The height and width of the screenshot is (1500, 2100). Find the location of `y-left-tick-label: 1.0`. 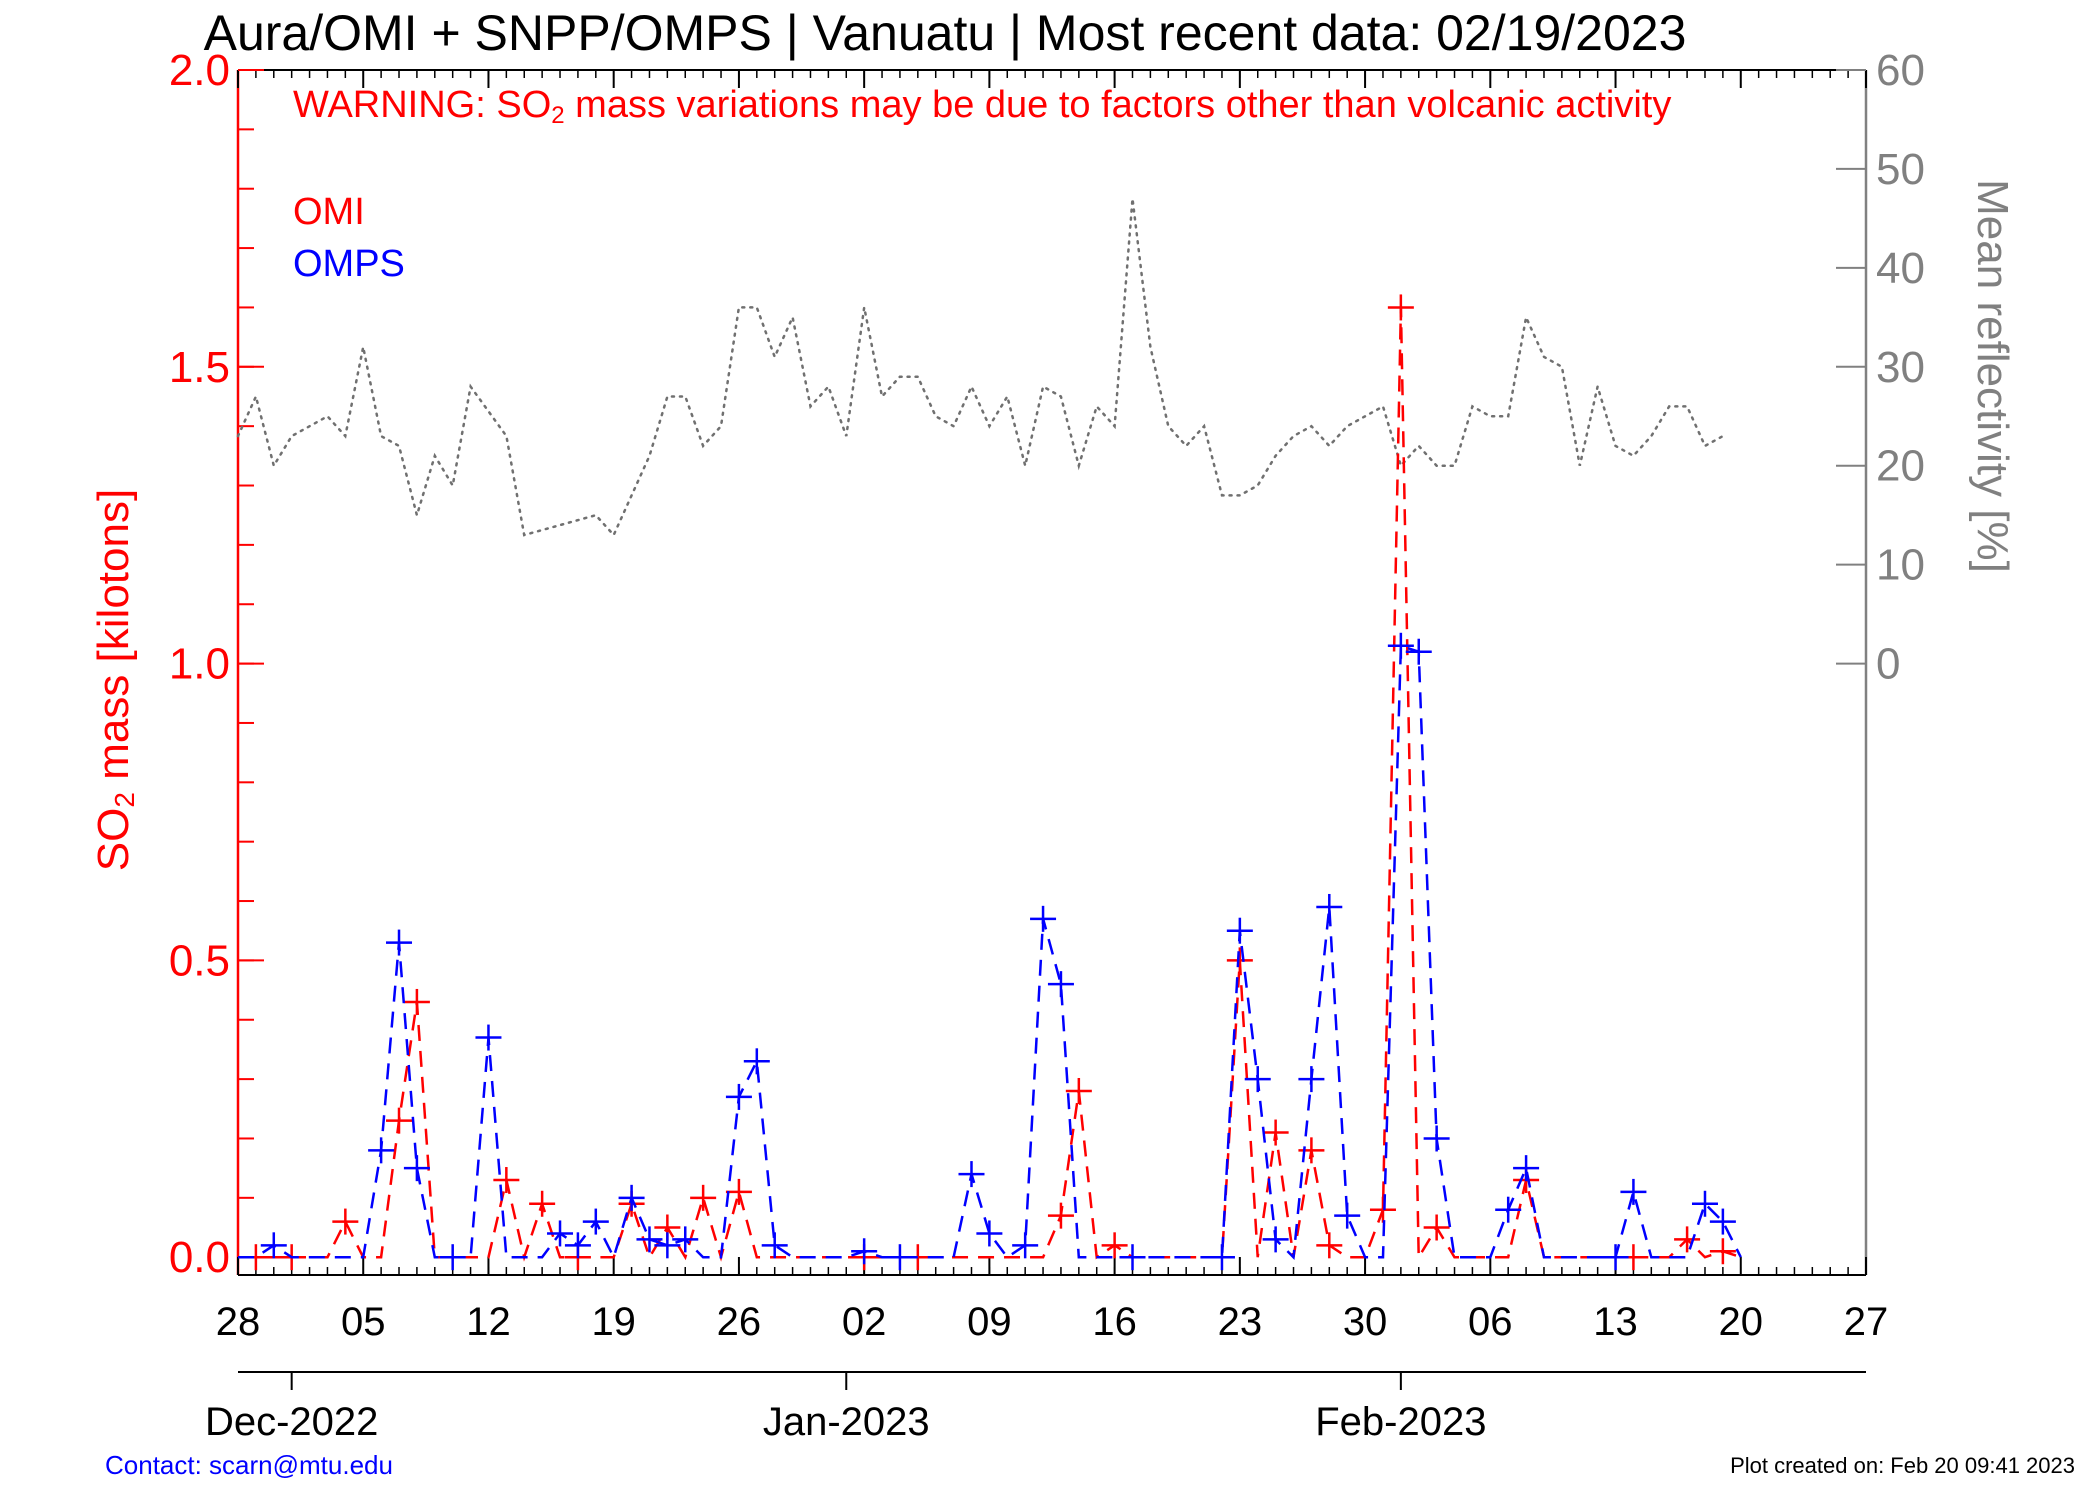

y-left-tick-label: 1.0 is located at coordinates (199, 664).